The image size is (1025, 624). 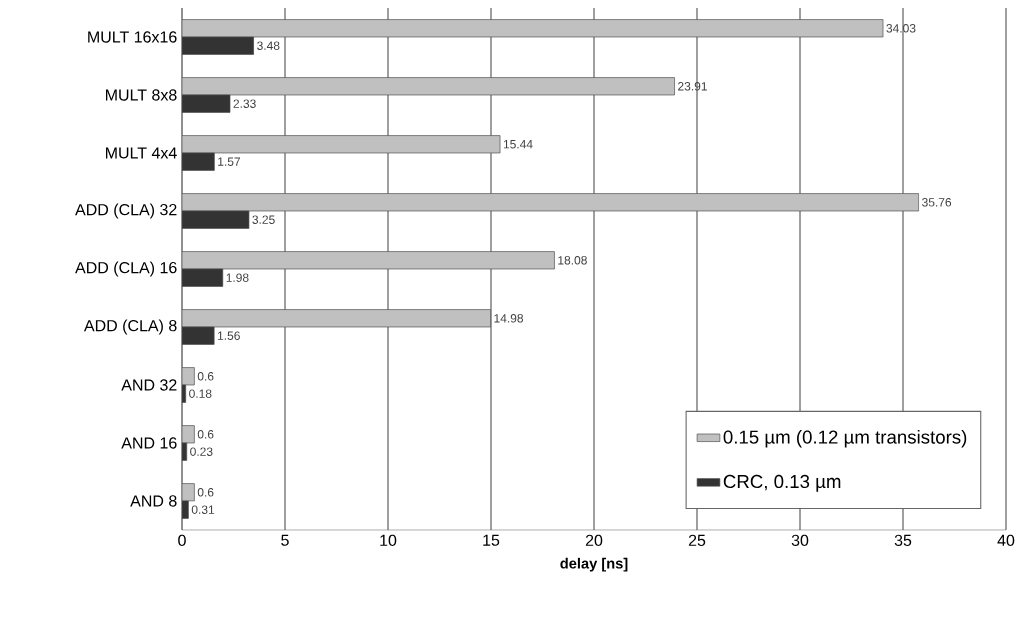 I want to click on x-tick-label: 20, so click(x=594, y=540).